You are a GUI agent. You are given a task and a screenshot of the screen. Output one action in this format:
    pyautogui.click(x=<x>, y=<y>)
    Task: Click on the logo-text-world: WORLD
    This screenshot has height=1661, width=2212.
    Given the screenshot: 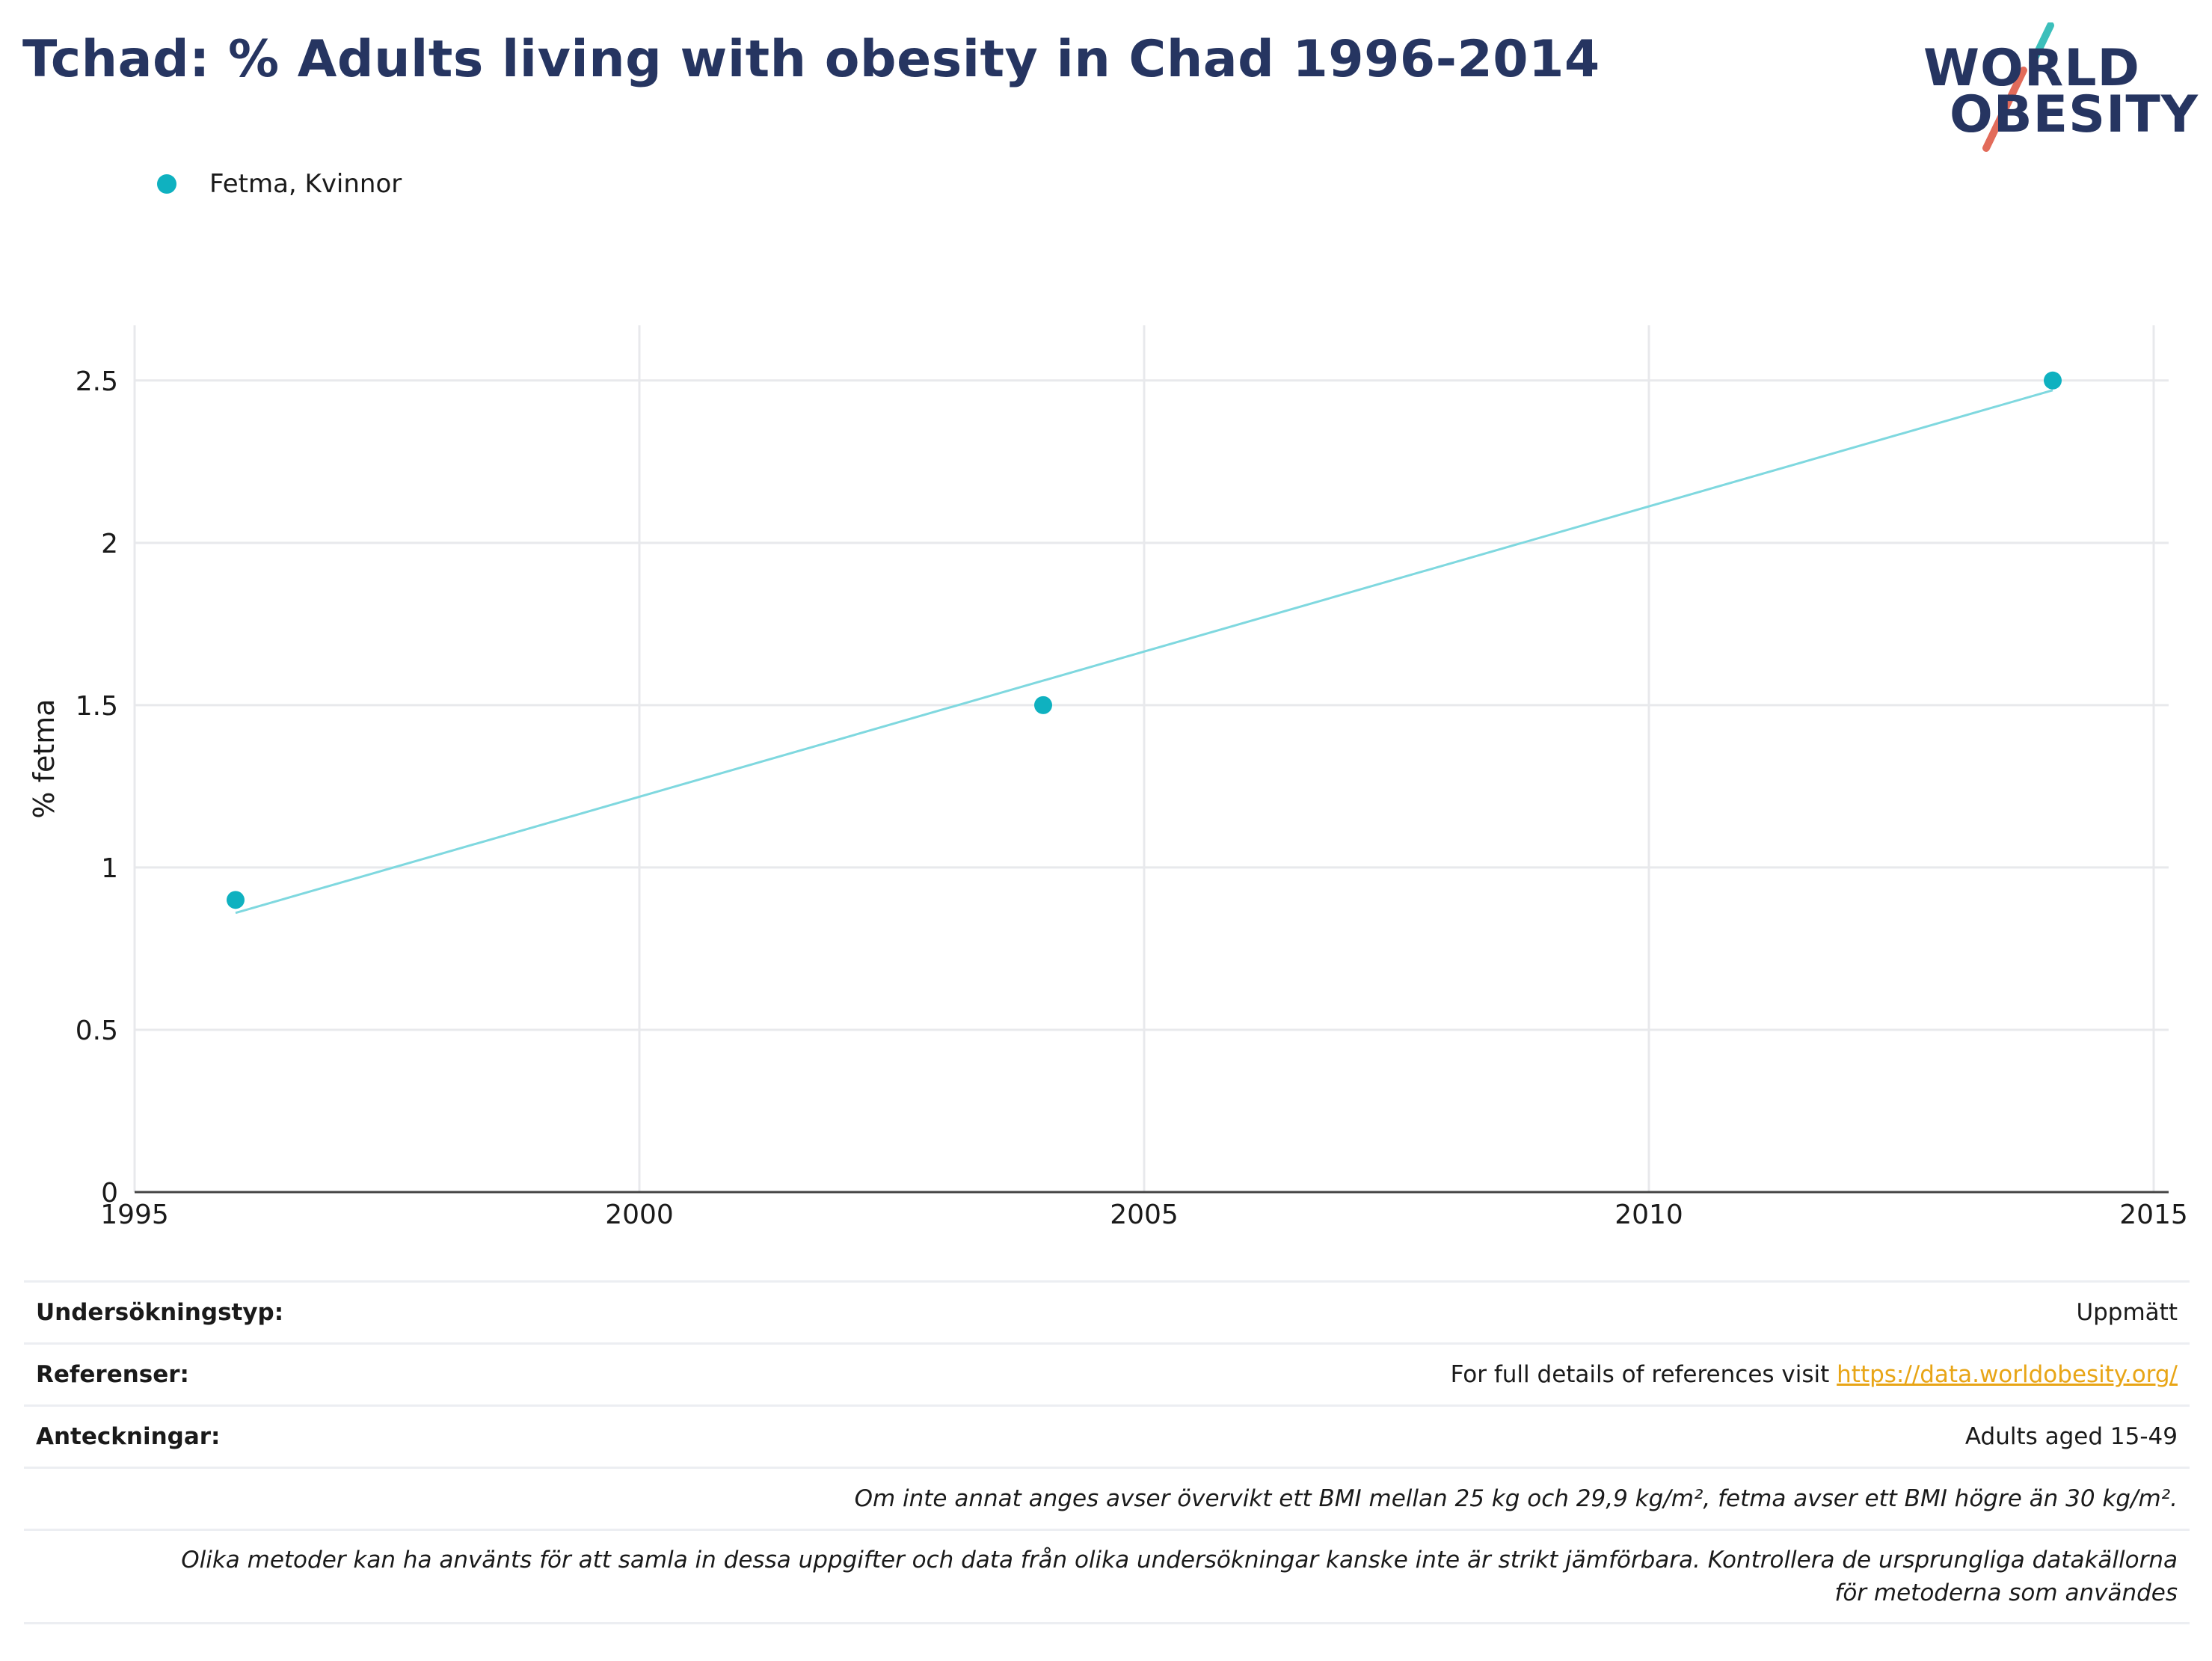 What is the action you would take?
    pyautogui.click(x=2031, y=68)
    